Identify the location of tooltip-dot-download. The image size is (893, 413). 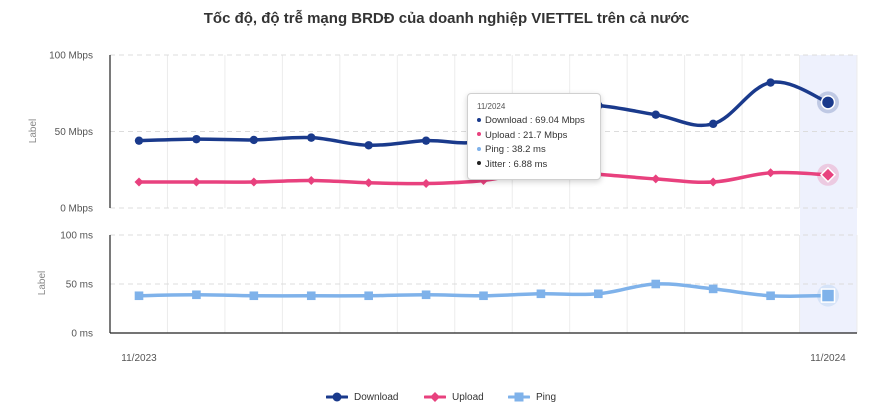
(479, 119).